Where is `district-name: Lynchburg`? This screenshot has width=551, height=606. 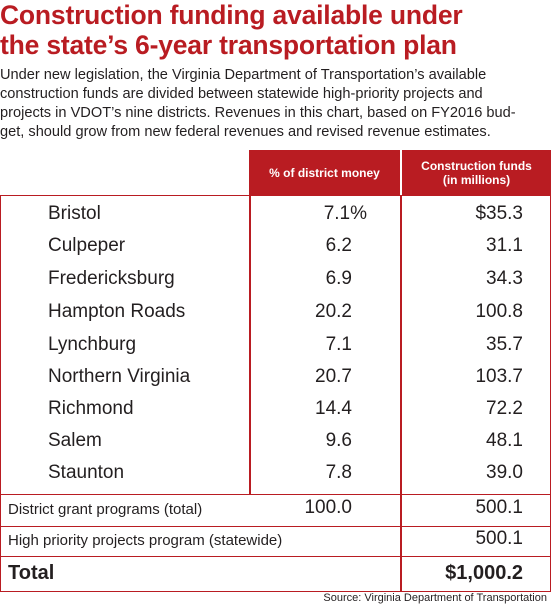 district-name: Lynchburg is located at coordinates (92, 344).